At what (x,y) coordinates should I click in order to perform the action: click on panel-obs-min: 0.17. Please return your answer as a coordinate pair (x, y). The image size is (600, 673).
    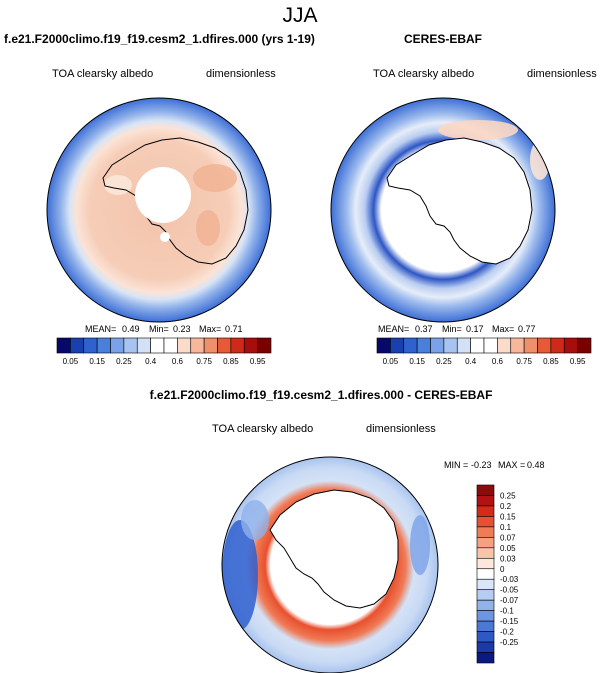
    Looking at the image, I should click on (475, 329).